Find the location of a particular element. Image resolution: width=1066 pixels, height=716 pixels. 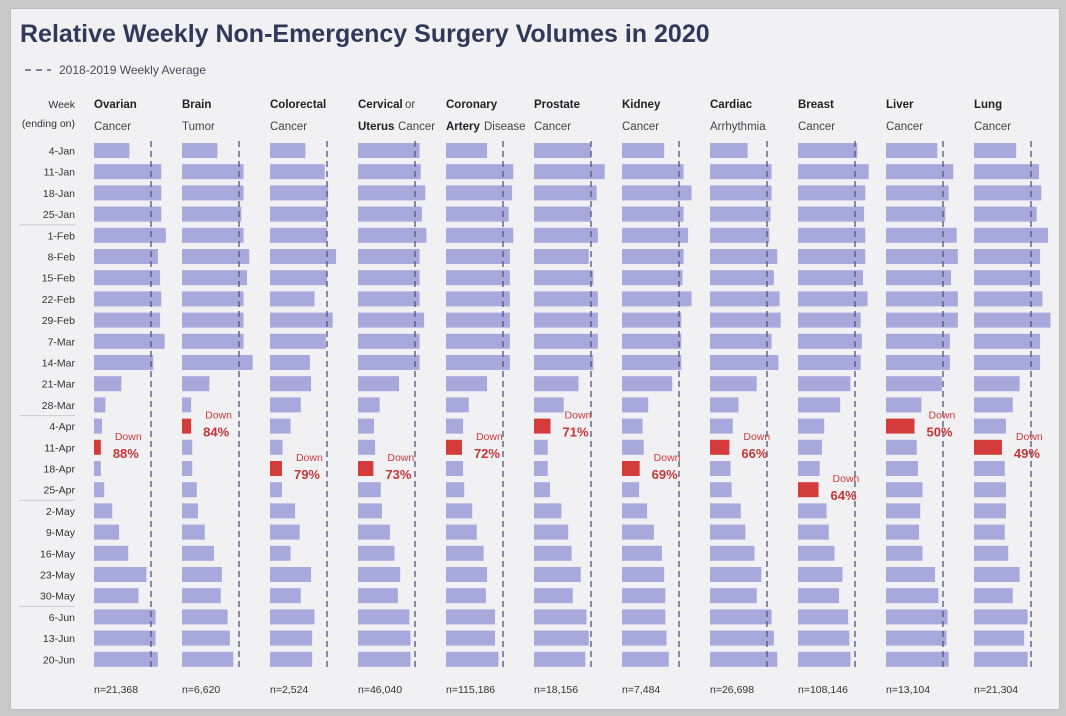

down-percent: 69% is located at coordinates (665, 474).